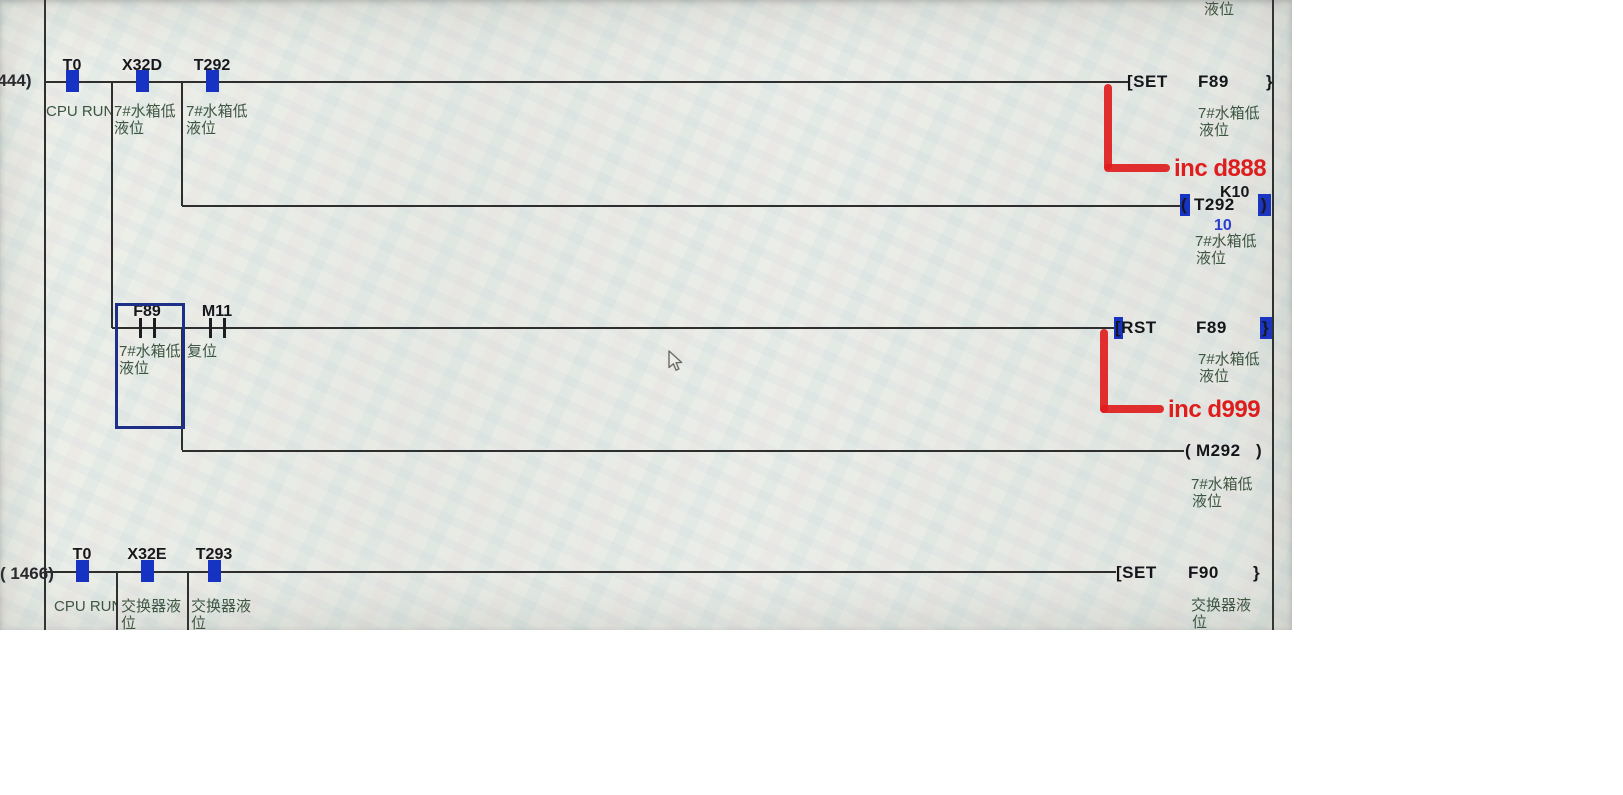 This screenshot has width=1623, height=795. Describe the element at coordinates (16, 80) in the screenshot. I see `step-number-1444: 1444)` at that location.